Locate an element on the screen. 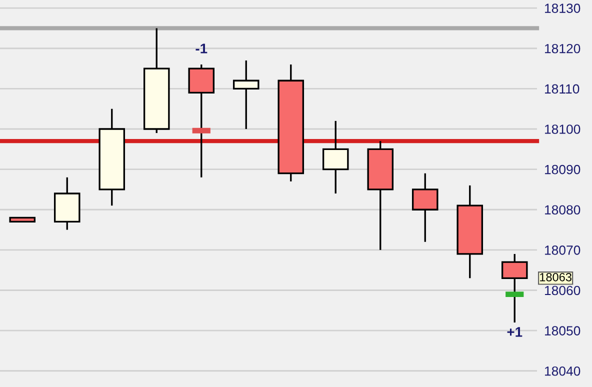 This screenshot has width=592, height=387. y-tick-label: 18110 is located at coordinates (562, 89).